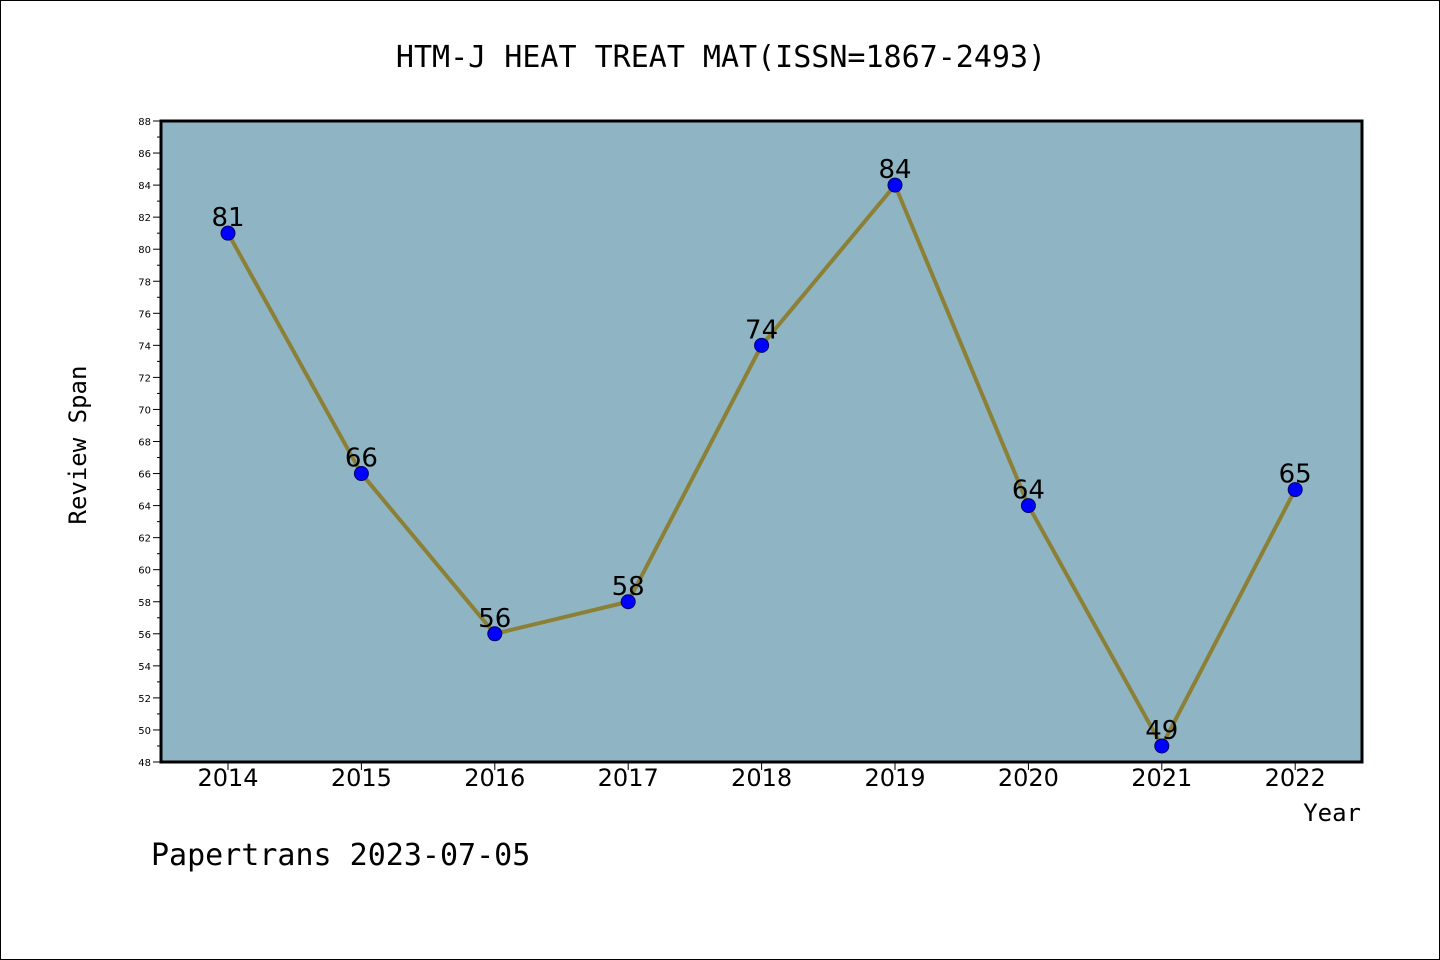 This screenshot has width=1440, height=960. What do you see at coordinates (721, 57) in the screenshot?
I see `chart-title: HTM-J HEAT TREAT MAT(ISSN=1867-2493)` at bounding box center [721, 57].